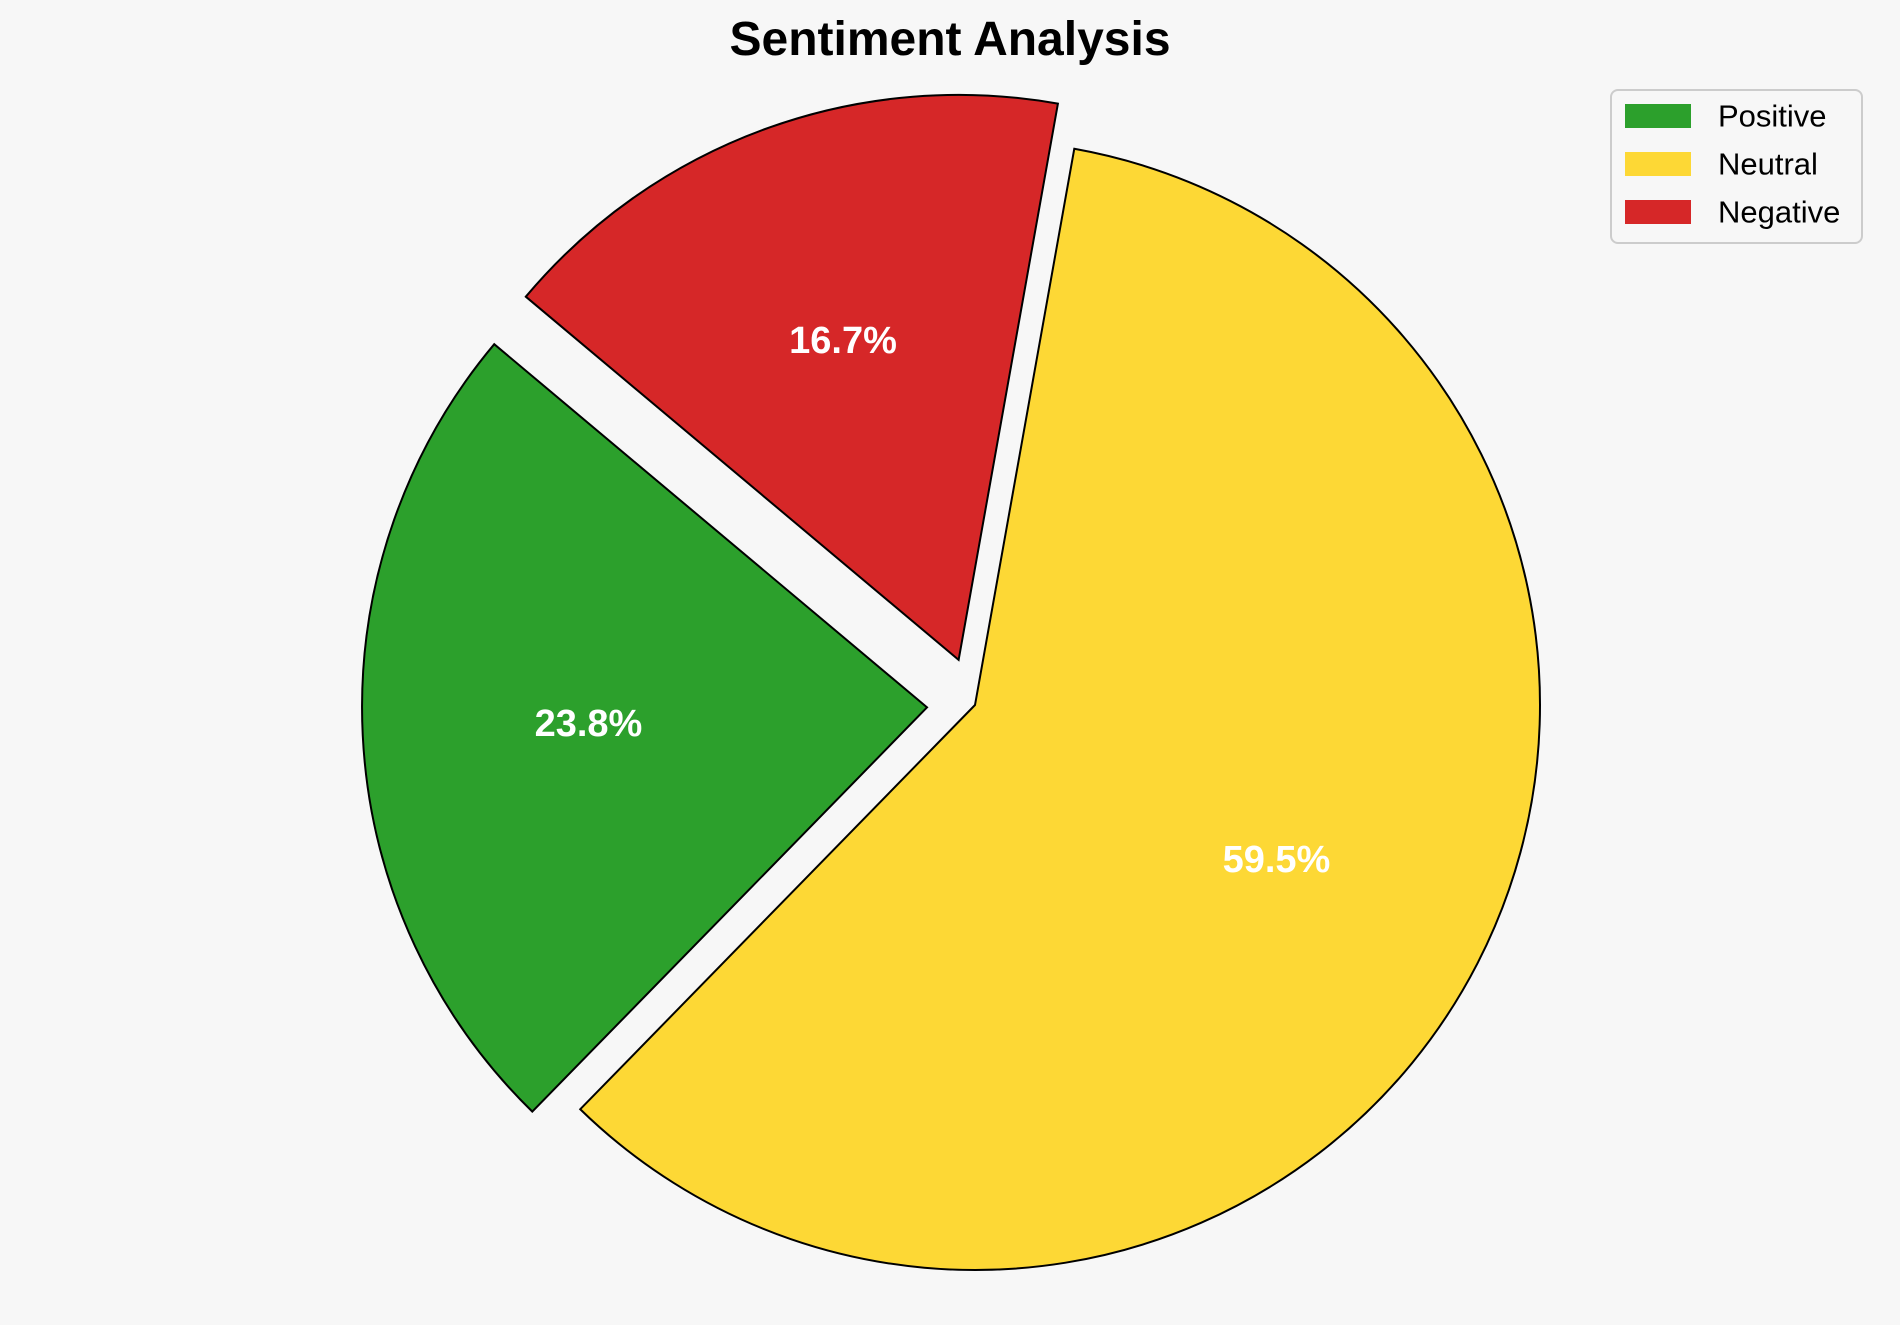 The image size is (1900, 1325). I want to click on legend: Positive Neutral Negative, so click(1736, 166).